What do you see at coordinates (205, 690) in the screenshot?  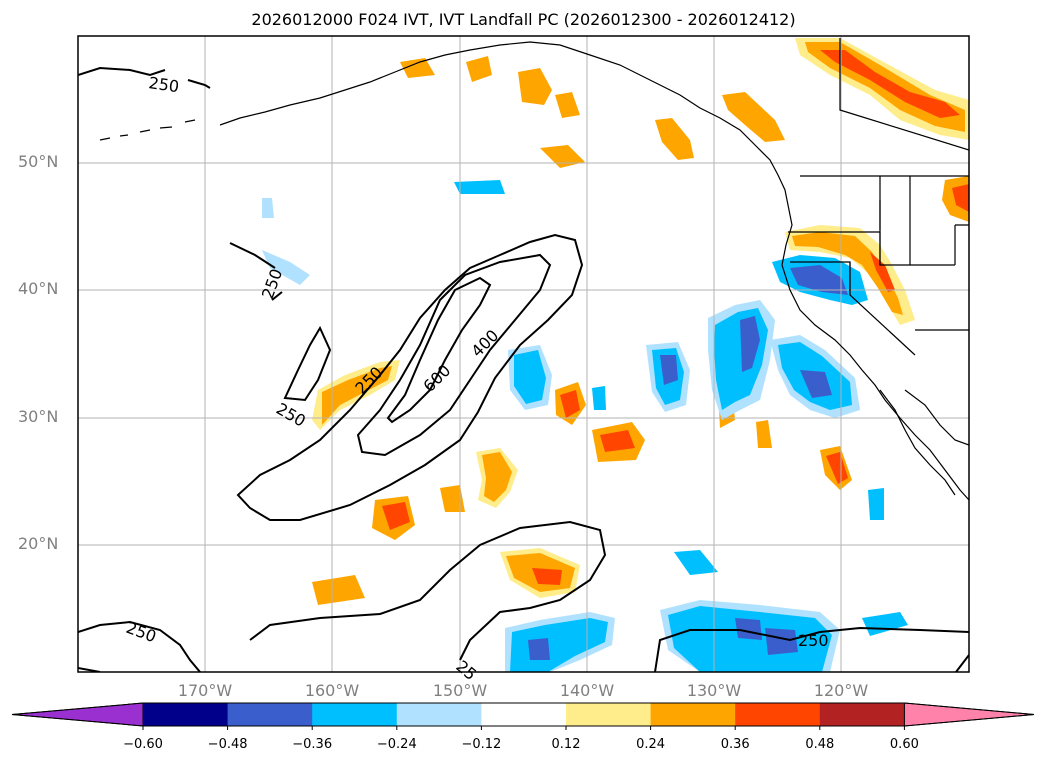 I see `lon-label-170w: 170°W` at bounding box center [205, 690].